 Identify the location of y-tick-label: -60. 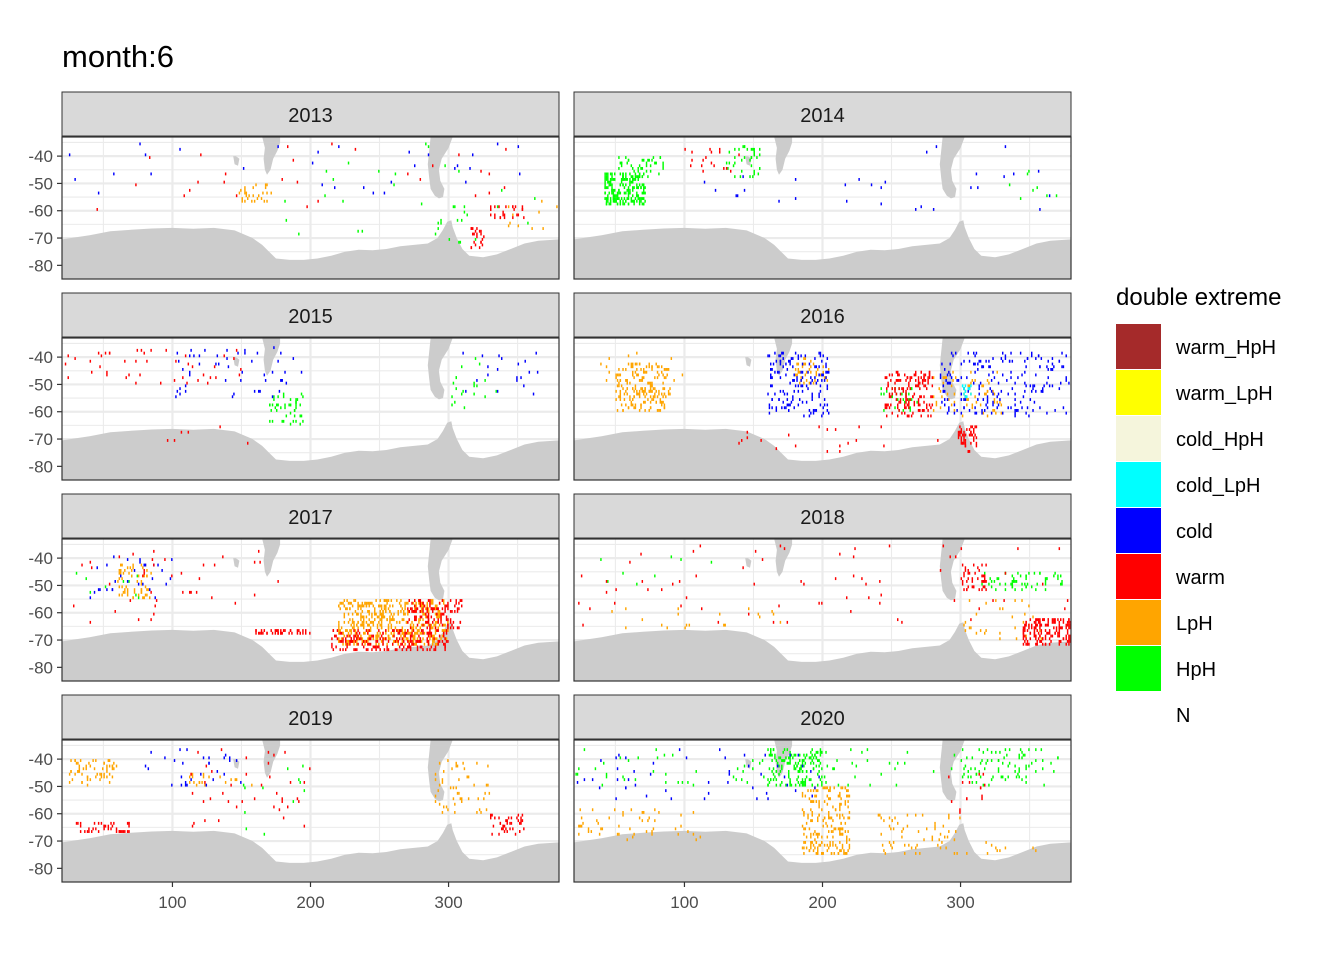
(40, 613).